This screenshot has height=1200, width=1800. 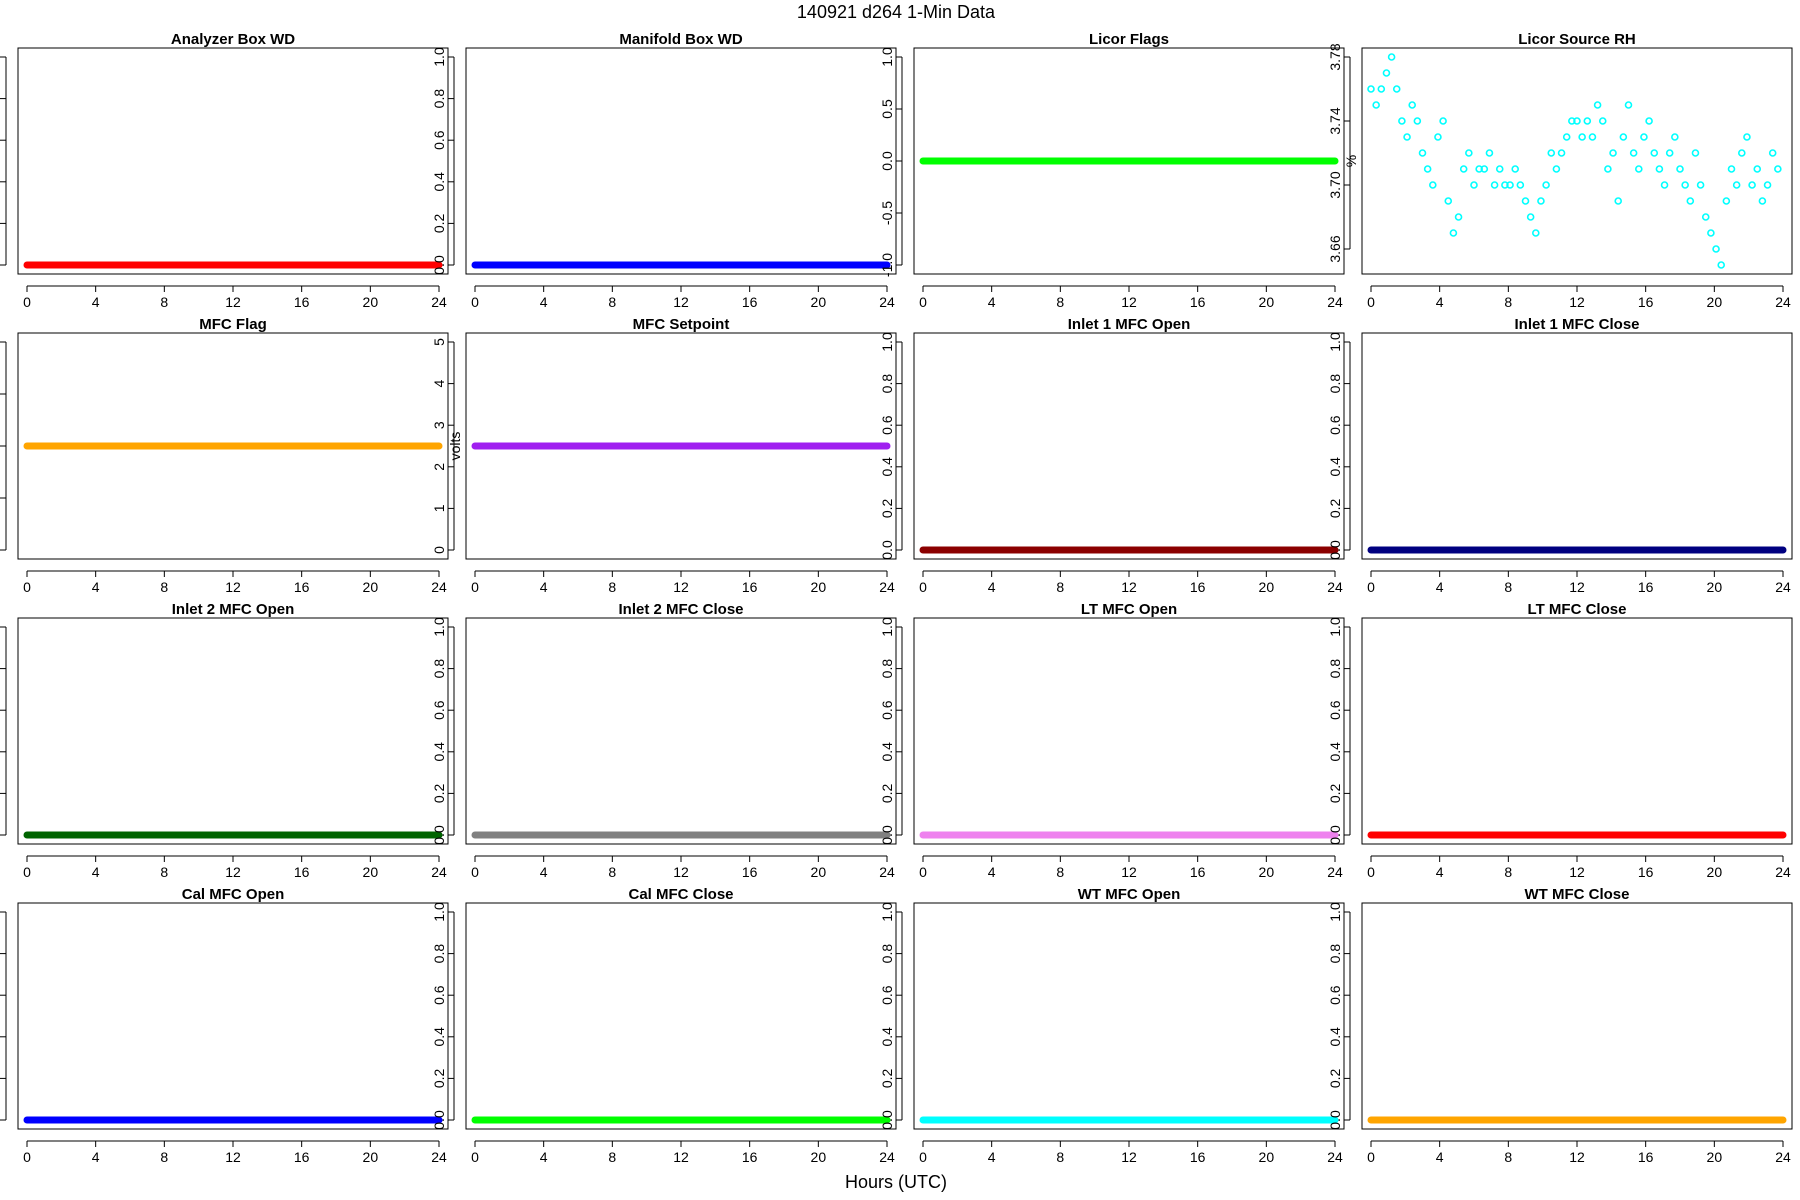 What do you see at coordinates (680, 39) in the screenshot?
I see `panel-title: Manifold Box WD` at bounding box center [680, 39].